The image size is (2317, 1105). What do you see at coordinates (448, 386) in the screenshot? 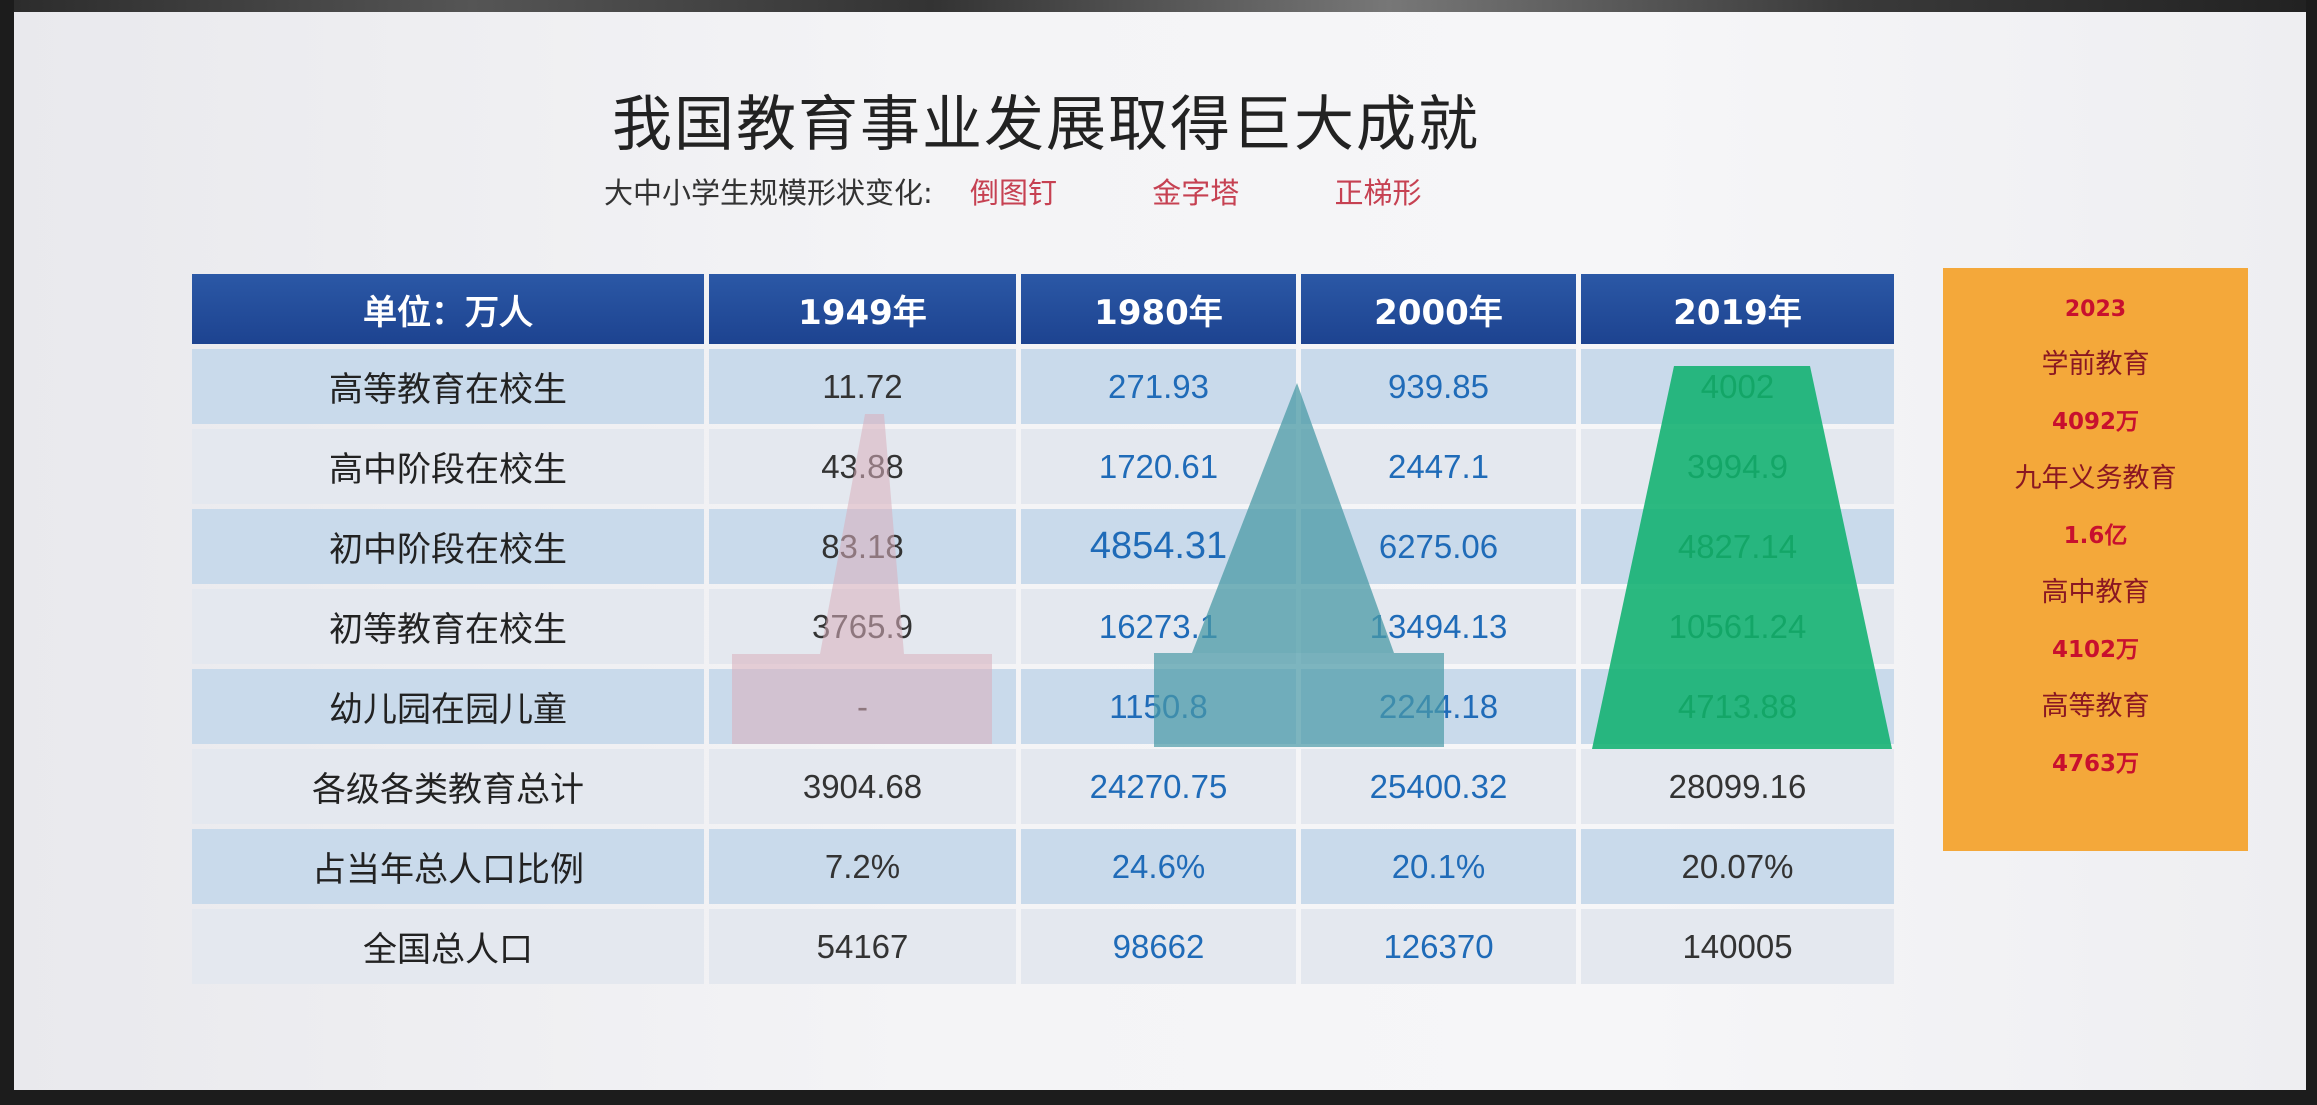
I see `row-label: 高等教育在校生` at bounding box center [448, 386].